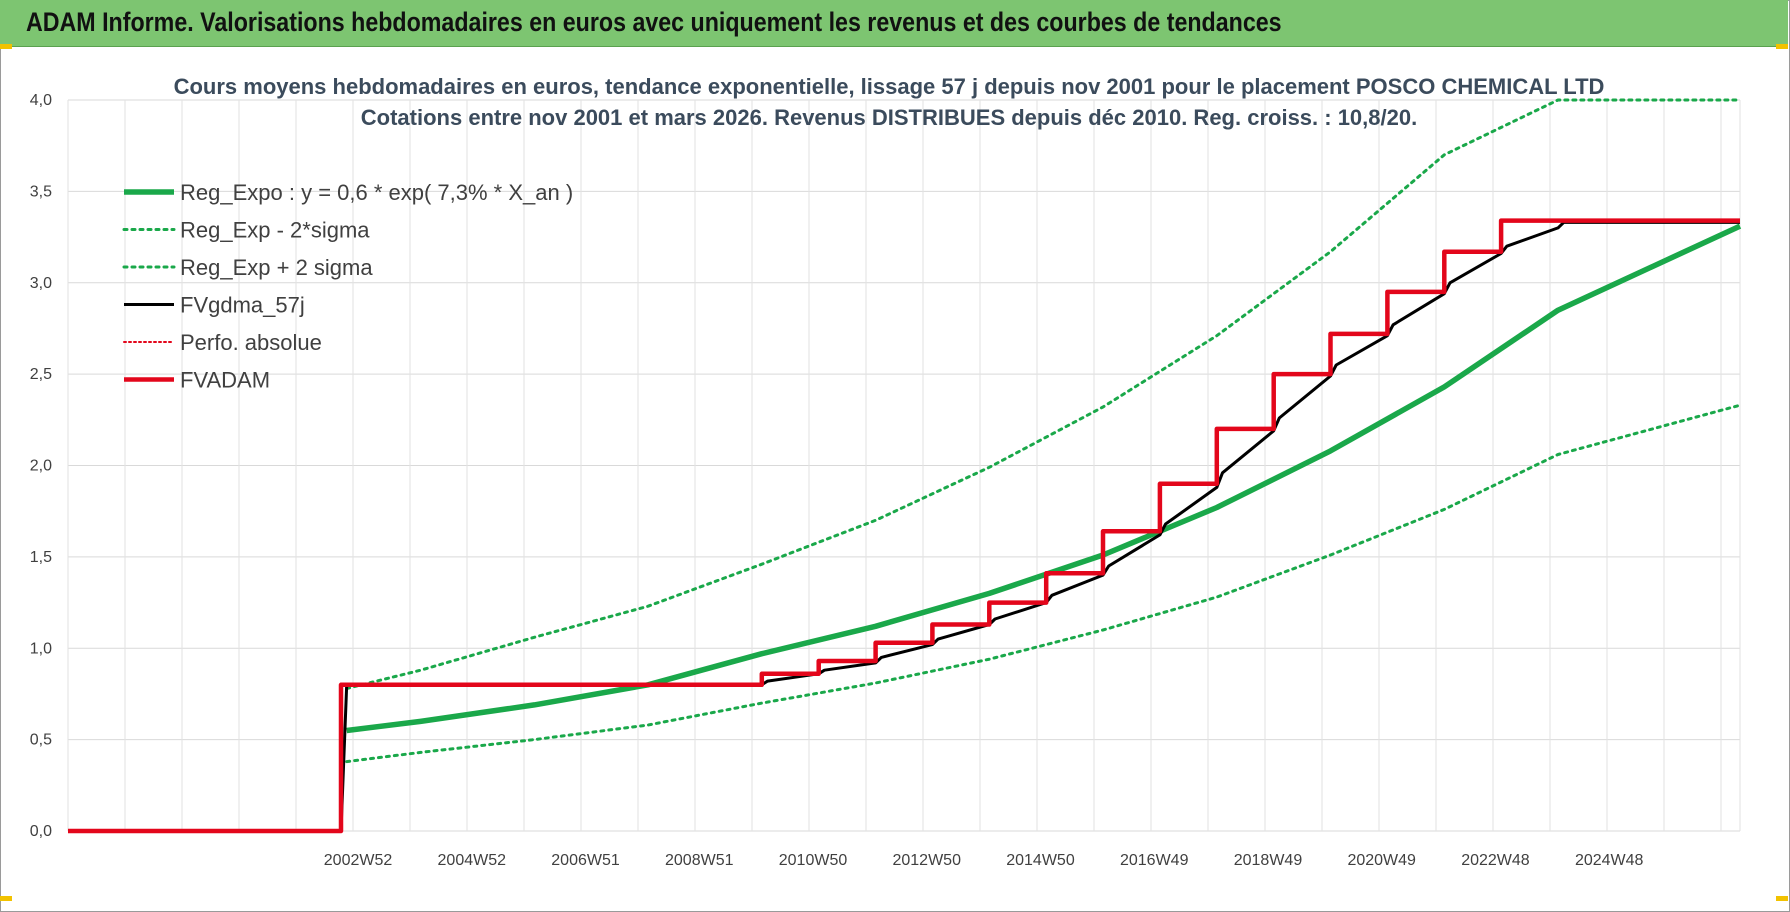  I want to click on legend-label: Perfo. absolue, so click(251, 342).